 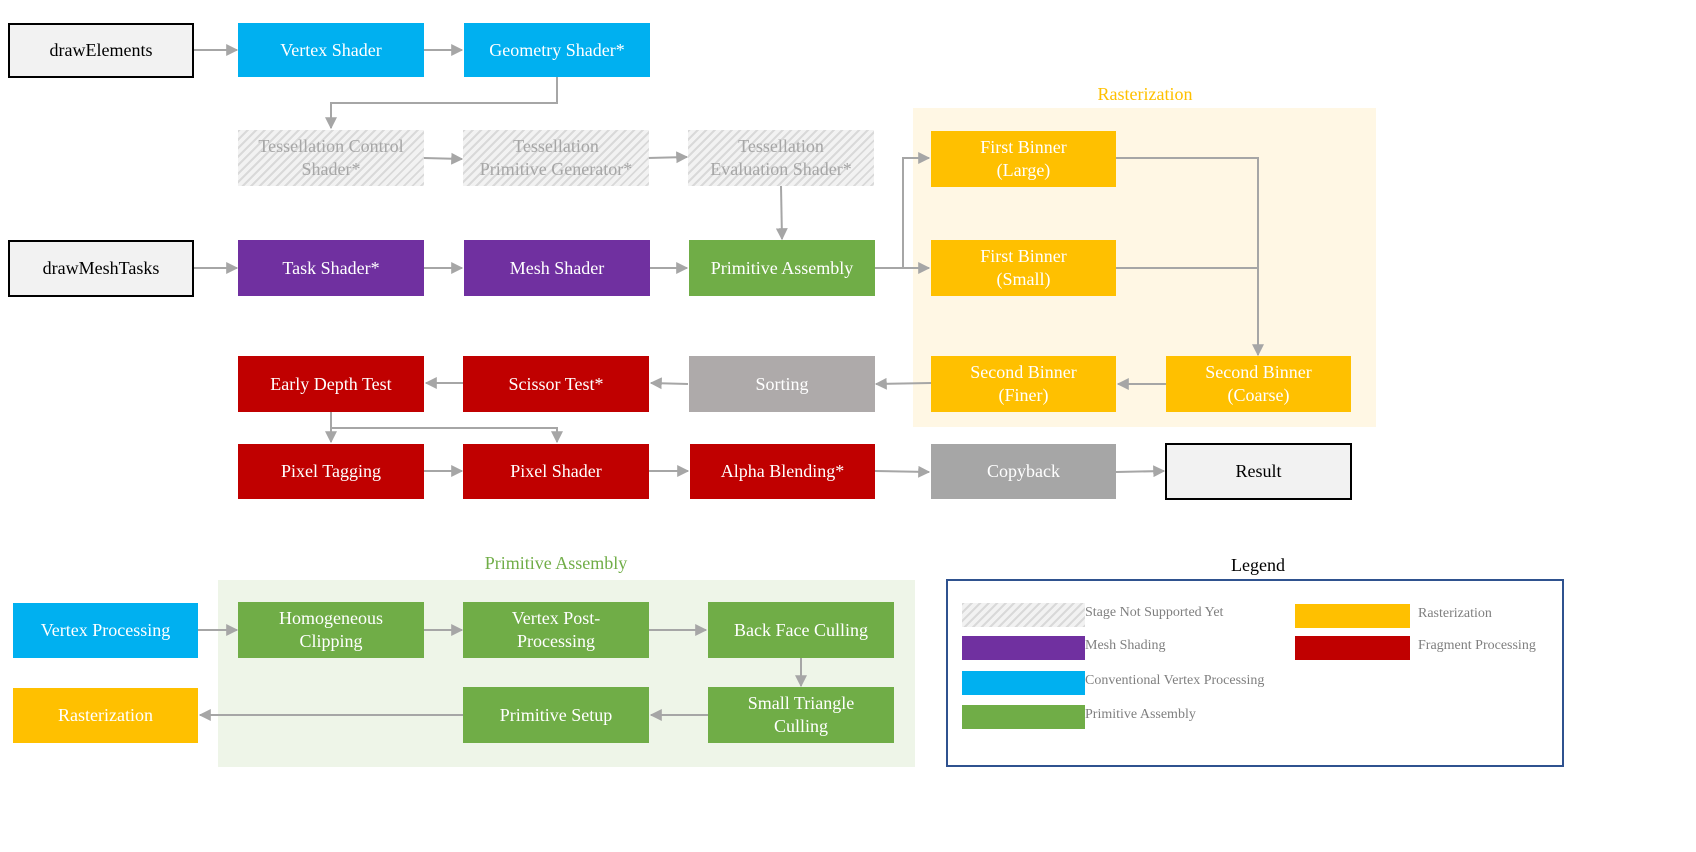 I want to click on arrow-primgen-eval, so click(x=668, y=157).